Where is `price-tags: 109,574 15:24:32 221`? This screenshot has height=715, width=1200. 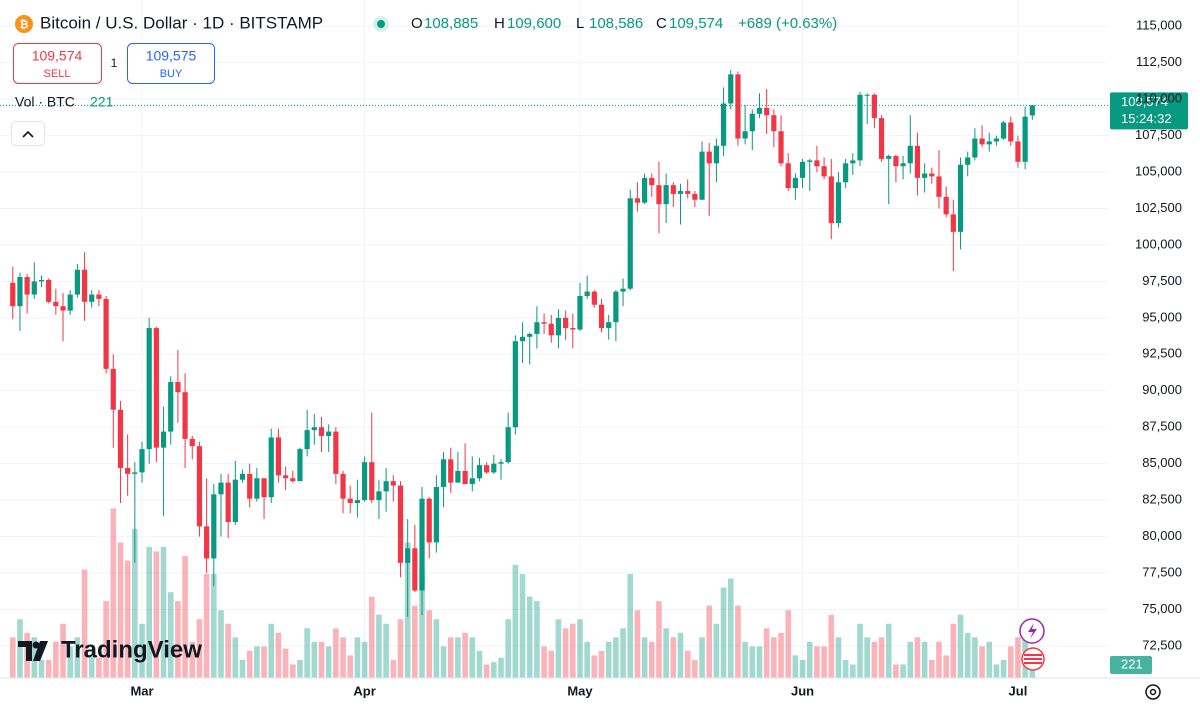 price-tags: 109,574 15:24:32 221 is located at coordinates (1149, 383).